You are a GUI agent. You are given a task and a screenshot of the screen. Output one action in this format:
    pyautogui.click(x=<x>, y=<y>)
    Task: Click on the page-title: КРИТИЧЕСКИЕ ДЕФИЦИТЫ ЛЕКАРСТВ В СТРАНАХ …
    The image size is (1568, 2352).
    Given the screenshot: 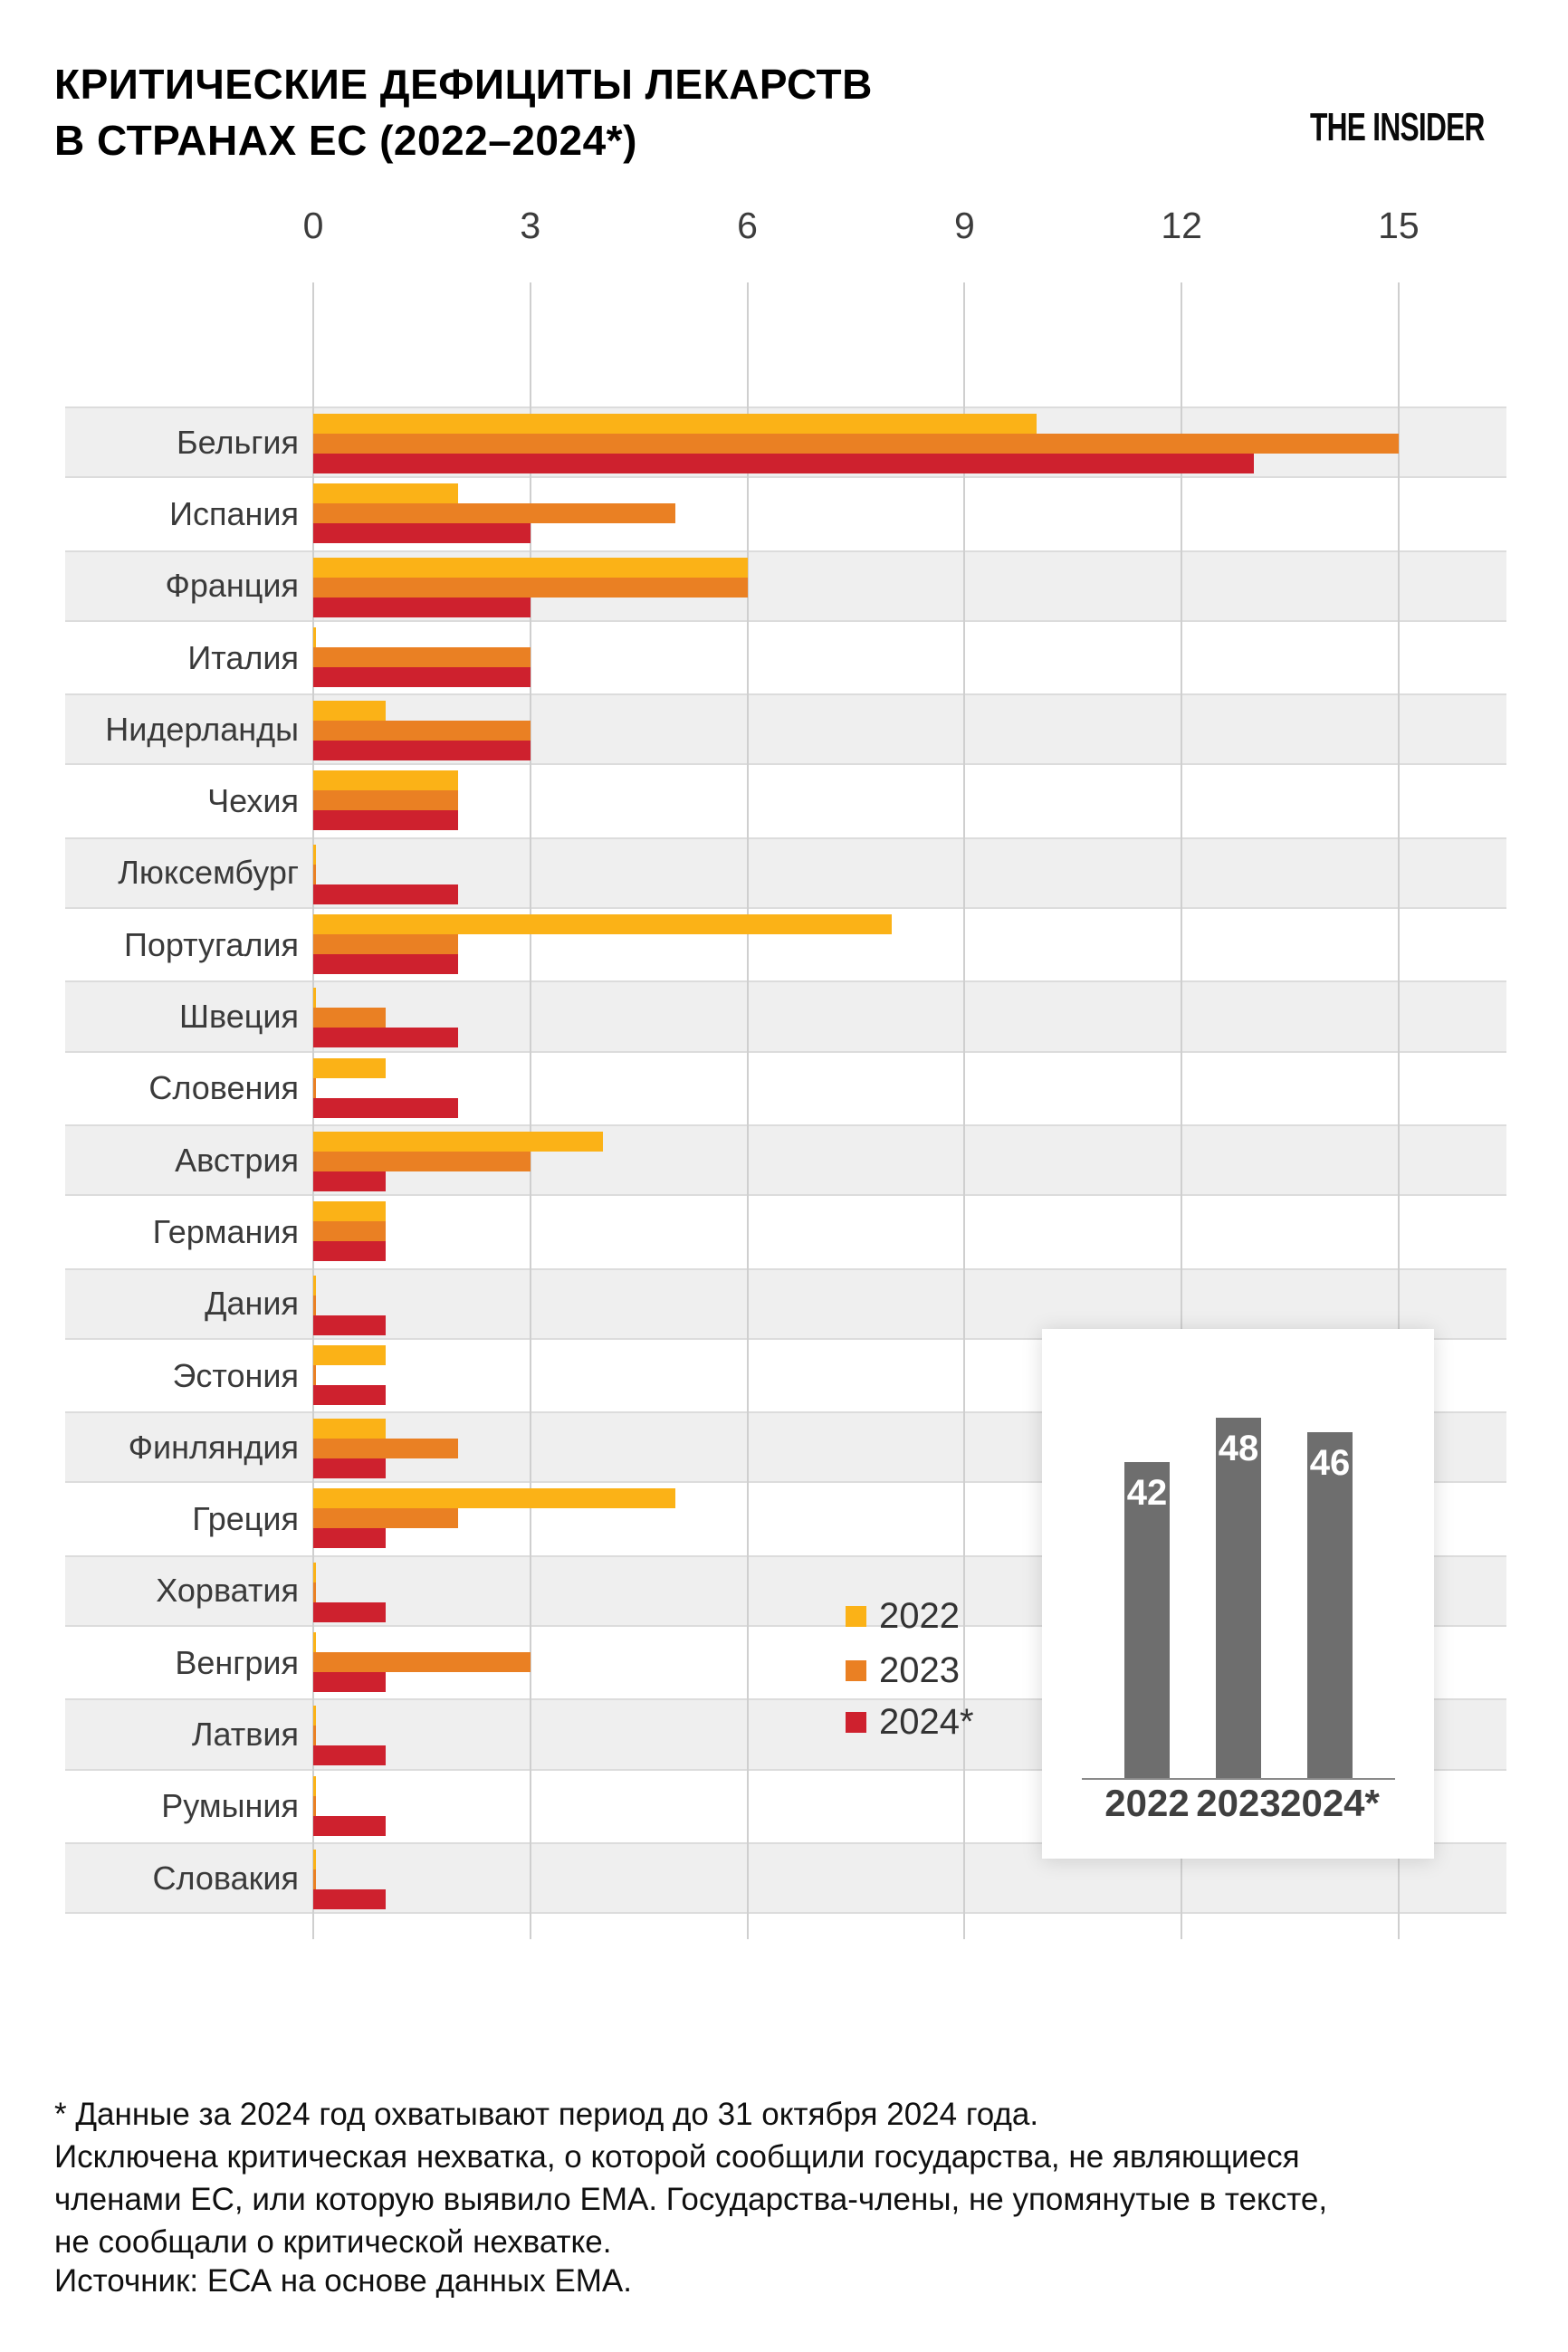 What is the action you would take?
    pyautogui.click(x=463, y=112)
    